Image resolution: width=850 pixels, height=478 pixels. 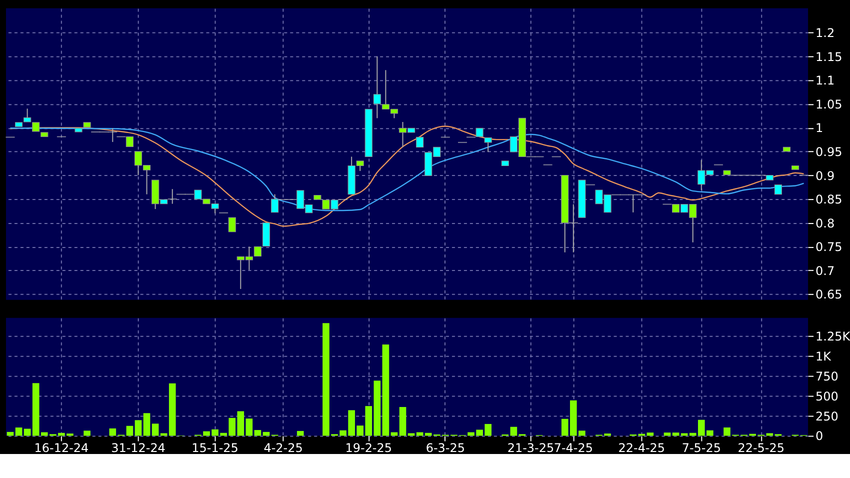 What do you see at coordinates (825, 223) in the screenshot?
I see `y-tick-label: 0.8` at bounding box center [825, 223].